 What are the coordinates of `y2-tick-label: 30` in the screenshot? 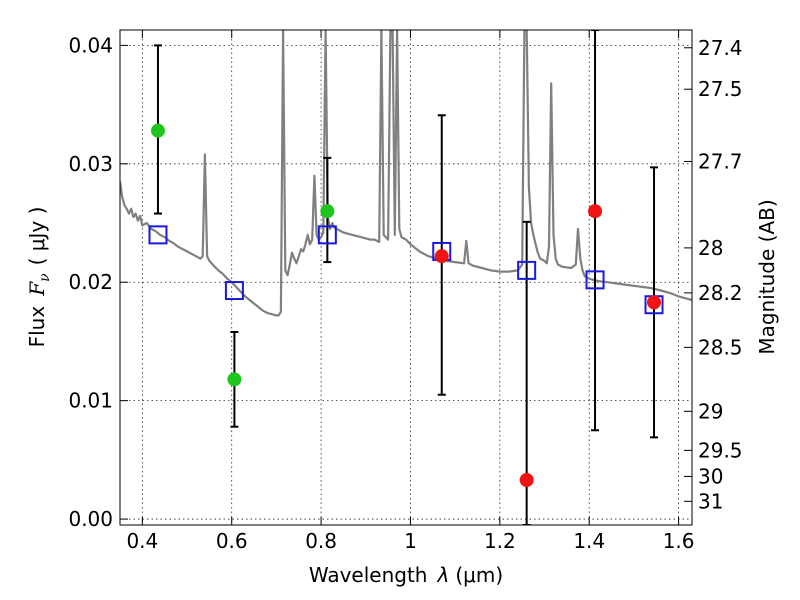 It's located at (710, 476).